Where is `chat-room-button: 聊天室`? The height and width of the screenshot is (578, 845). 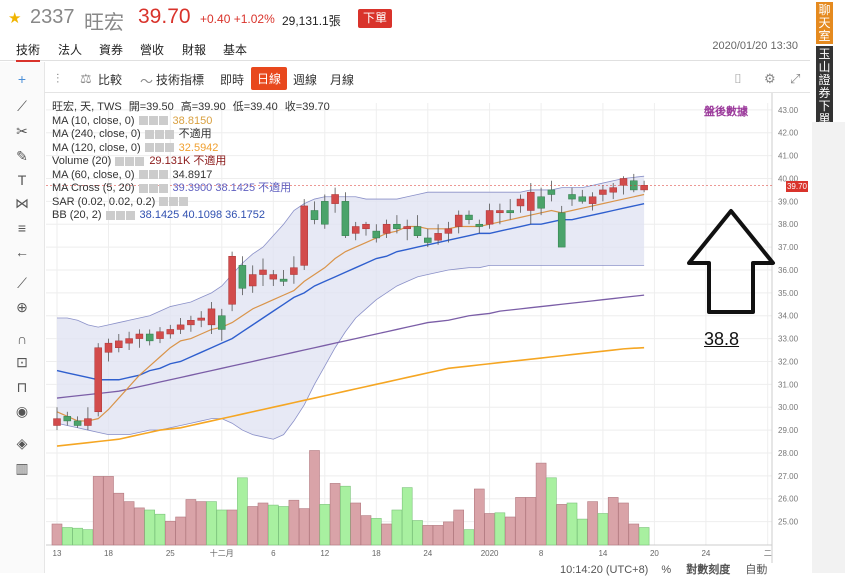 chat-room-button: 聊天室 is located at coordinates (824, 23).